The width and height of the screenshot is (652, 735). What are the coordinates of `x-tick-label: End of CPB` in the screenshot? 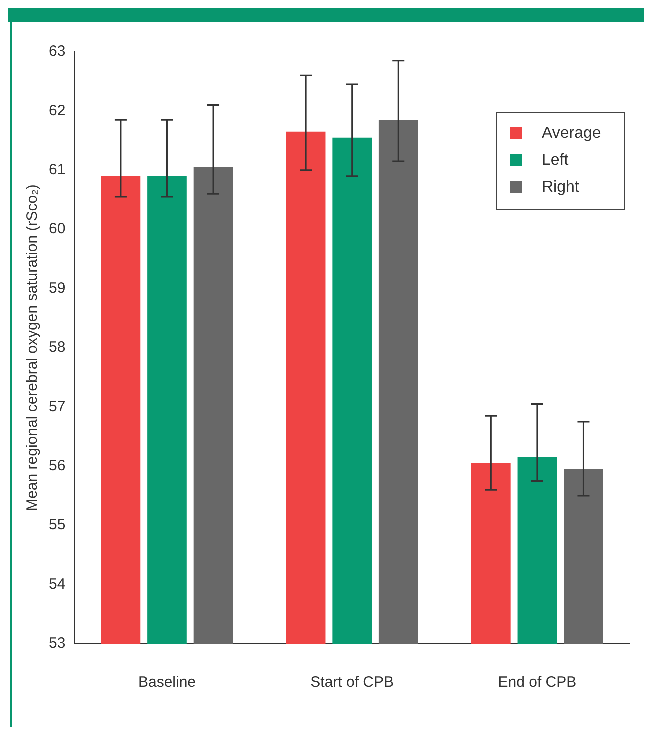 It's located at (537, 683).